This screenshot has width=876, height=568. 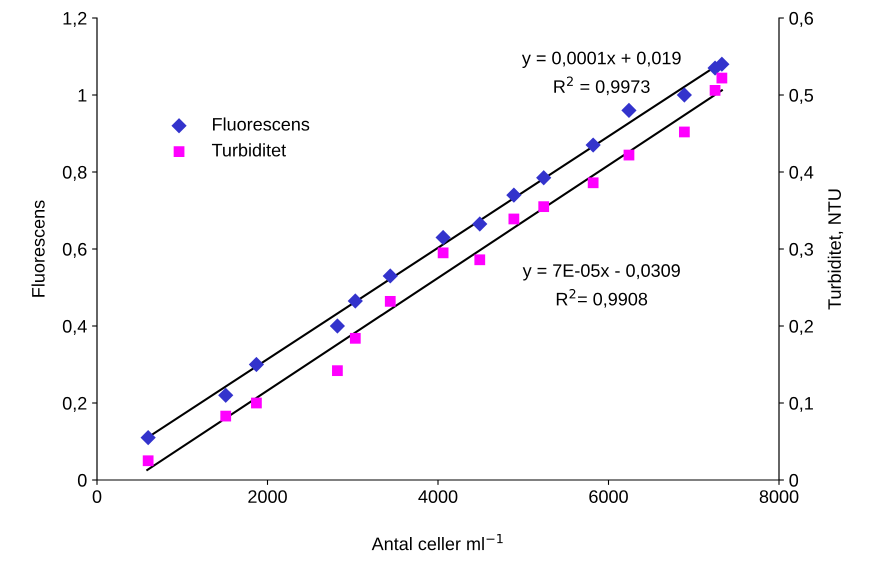 I want to click on y-tick-label: 0,4, so click(x=74, y=327).